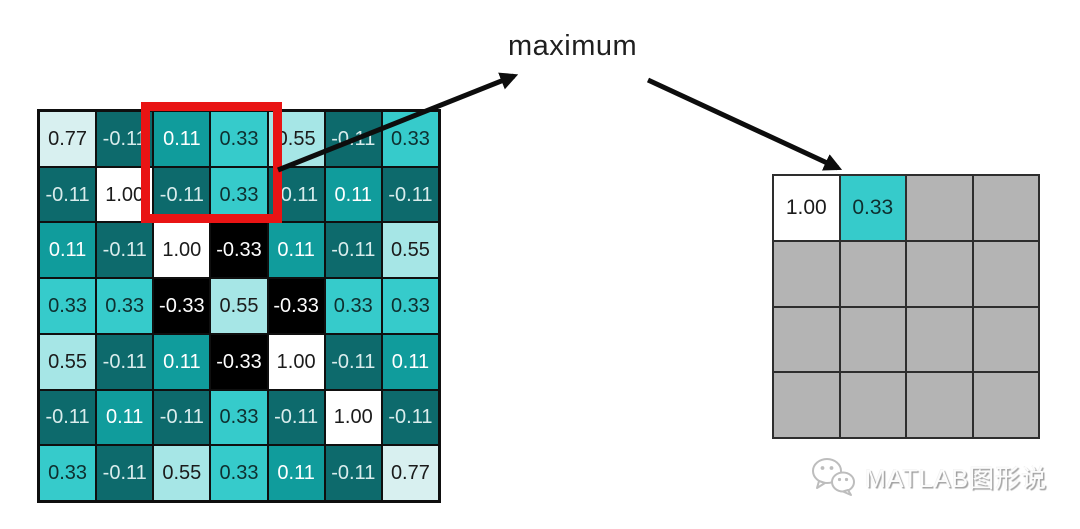 This screenshot has width=1080, height=529. What do you see at coordinates (906, 306) in the screenshot?
I see `output-matrix: 1.00 0.33` at bounding box center [906, 306].